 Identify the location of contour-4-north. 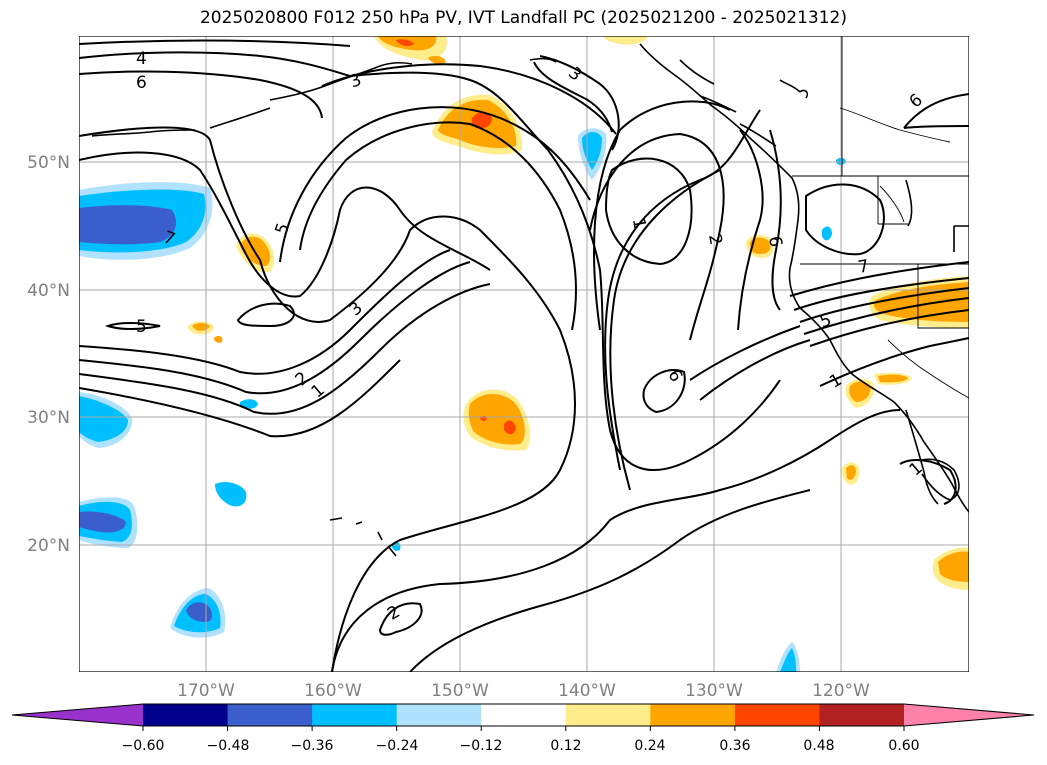
(215, 64).